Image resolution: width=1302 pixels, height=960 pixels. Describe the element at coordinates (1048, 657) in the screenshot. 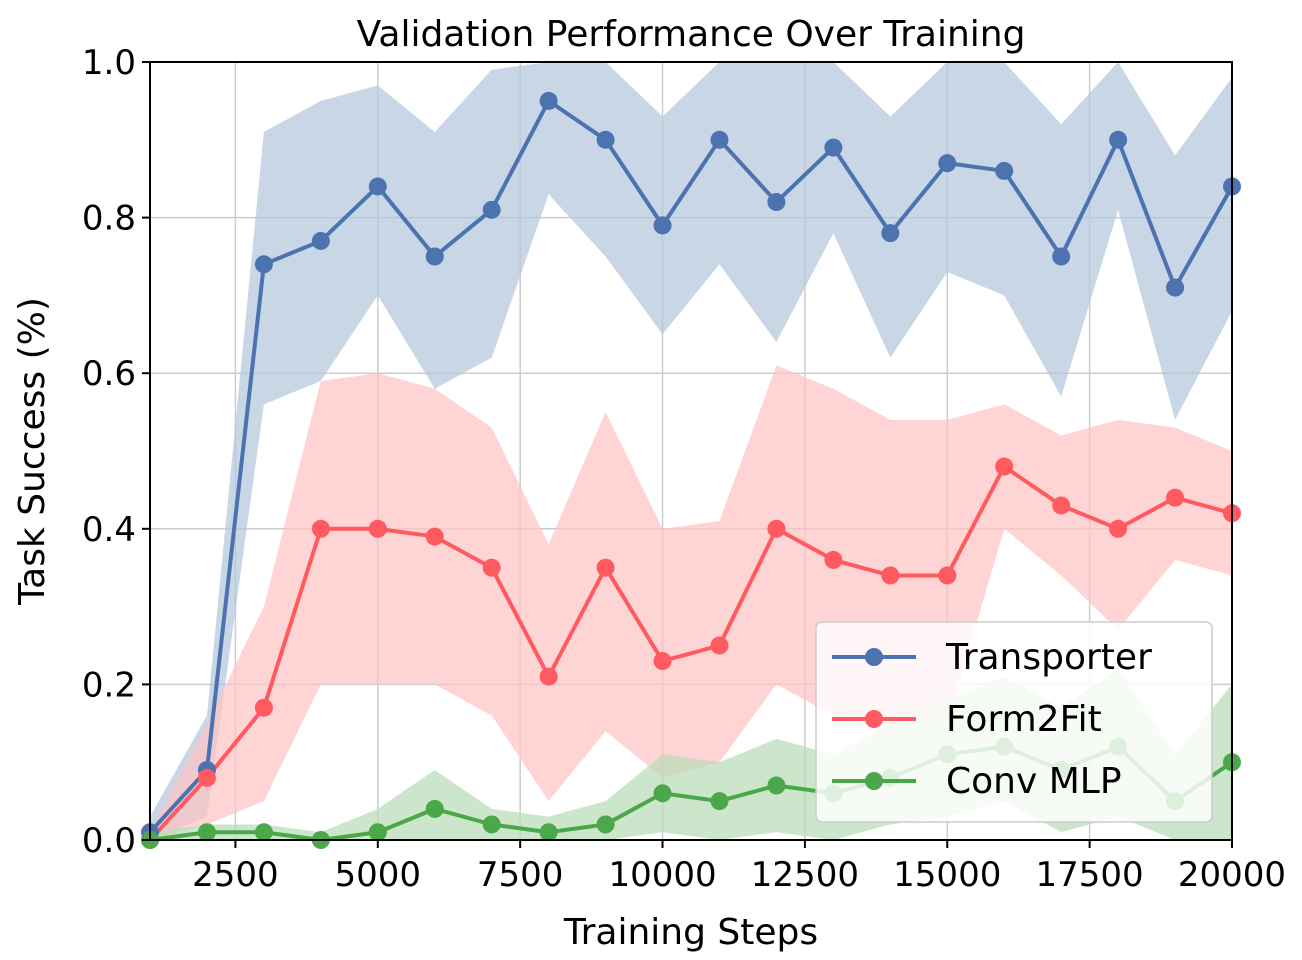

I see `legend-transporter-label: Transporter` at that location.